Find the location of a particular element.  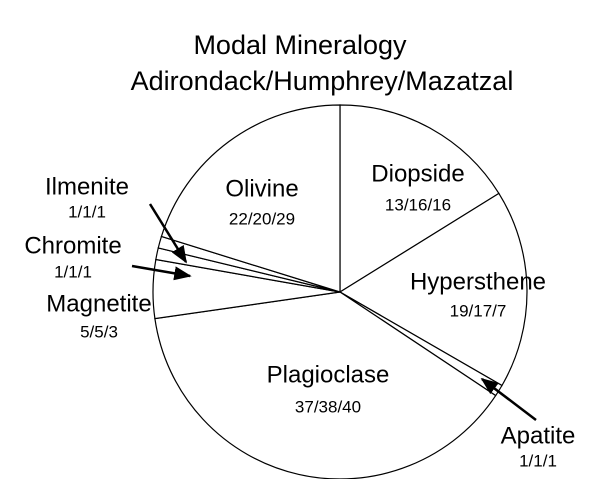

slice-label: Ilmenite is located at coordinates (87, 186).